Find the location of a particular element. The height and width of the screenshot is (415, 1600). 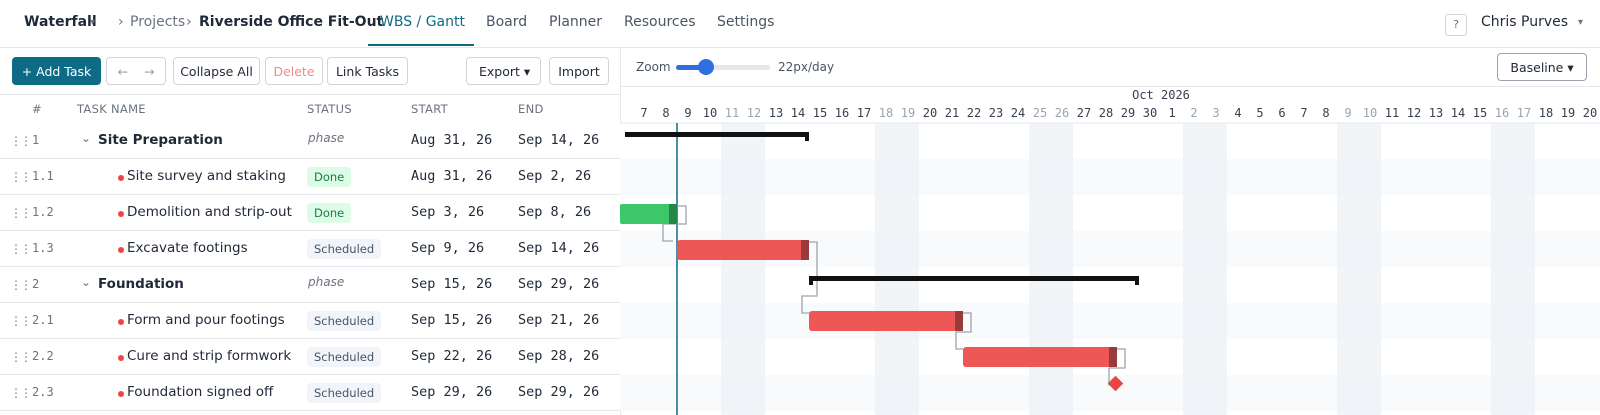

day-label: 15 is located at coordinates (820, 113).